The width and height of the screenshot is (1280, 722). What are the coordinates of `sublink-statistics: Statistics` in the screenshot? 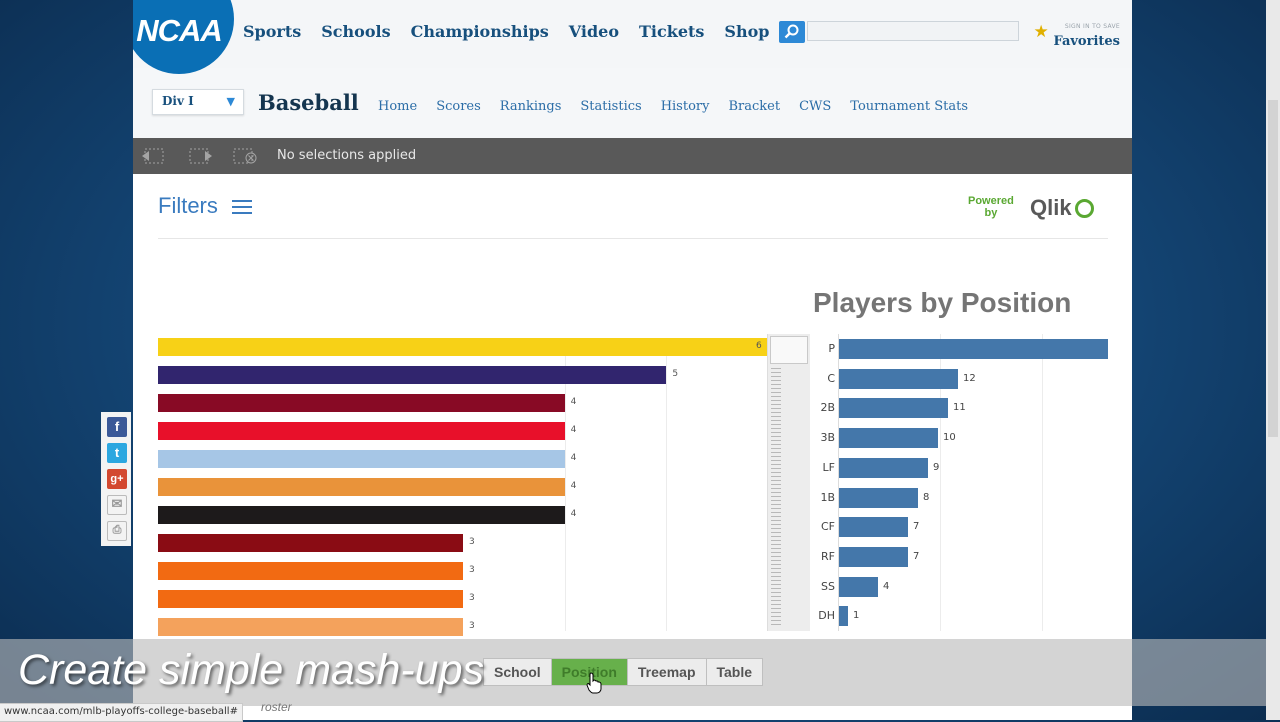 It's located at (611, 106).